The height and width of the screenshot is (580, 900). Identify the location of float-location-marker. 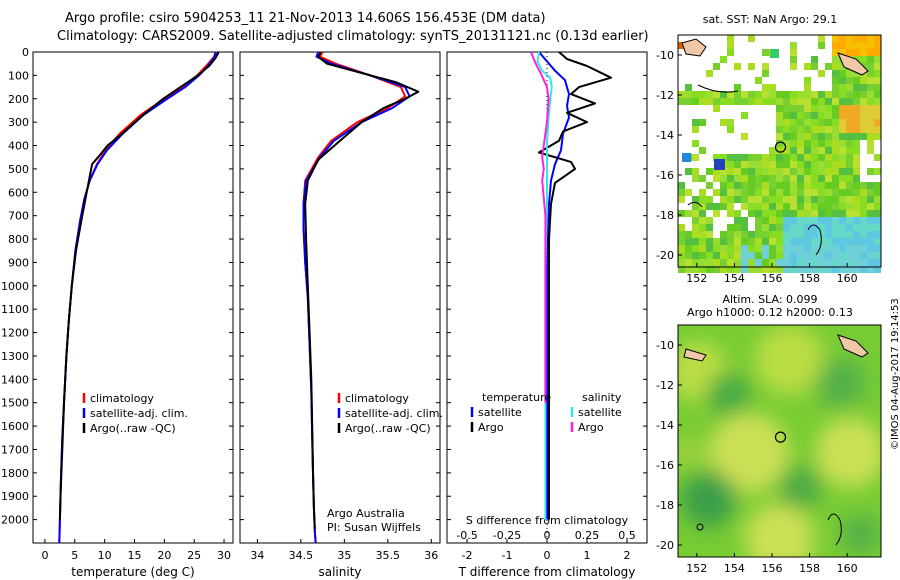
(780, 147).